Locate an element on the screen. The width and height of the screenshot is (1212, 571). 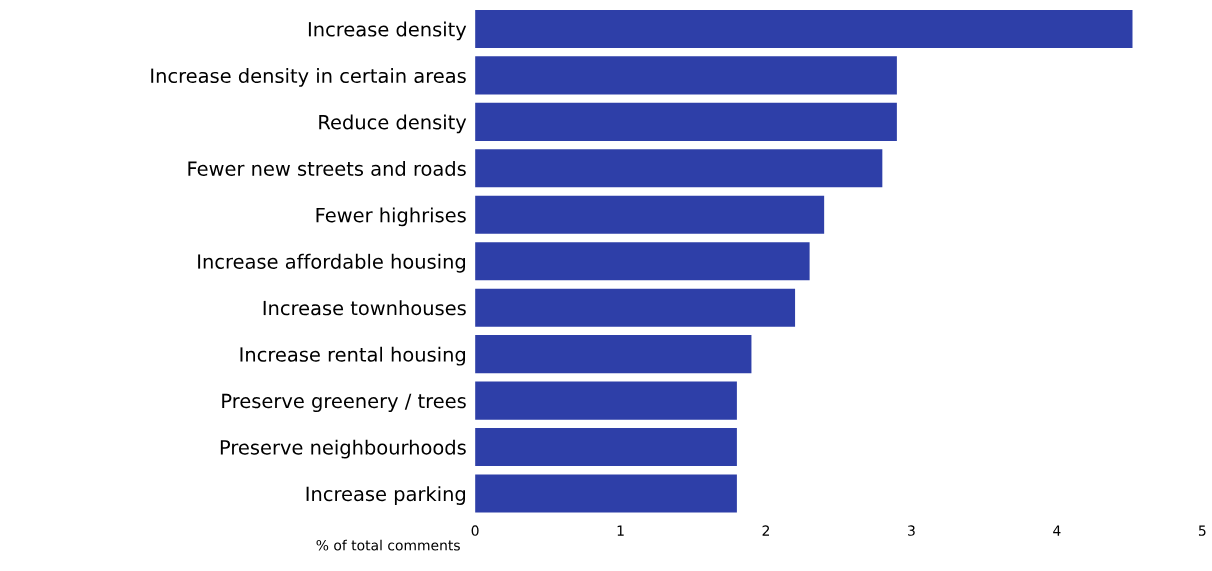
x-tick-label: 1 is located at coordinates (620, 530).